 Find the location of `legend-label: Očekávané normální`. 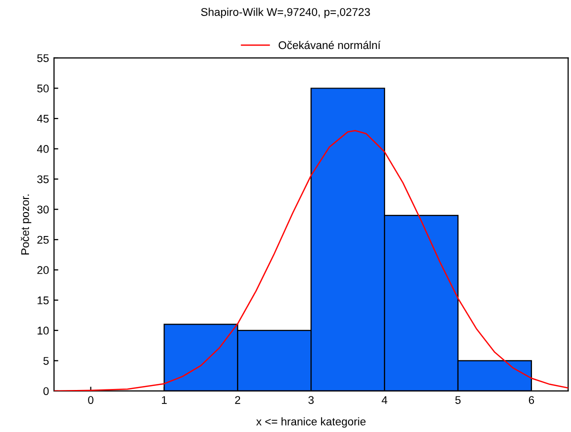

legend-label: Očekávané normální is located at coordinates (329, 45).